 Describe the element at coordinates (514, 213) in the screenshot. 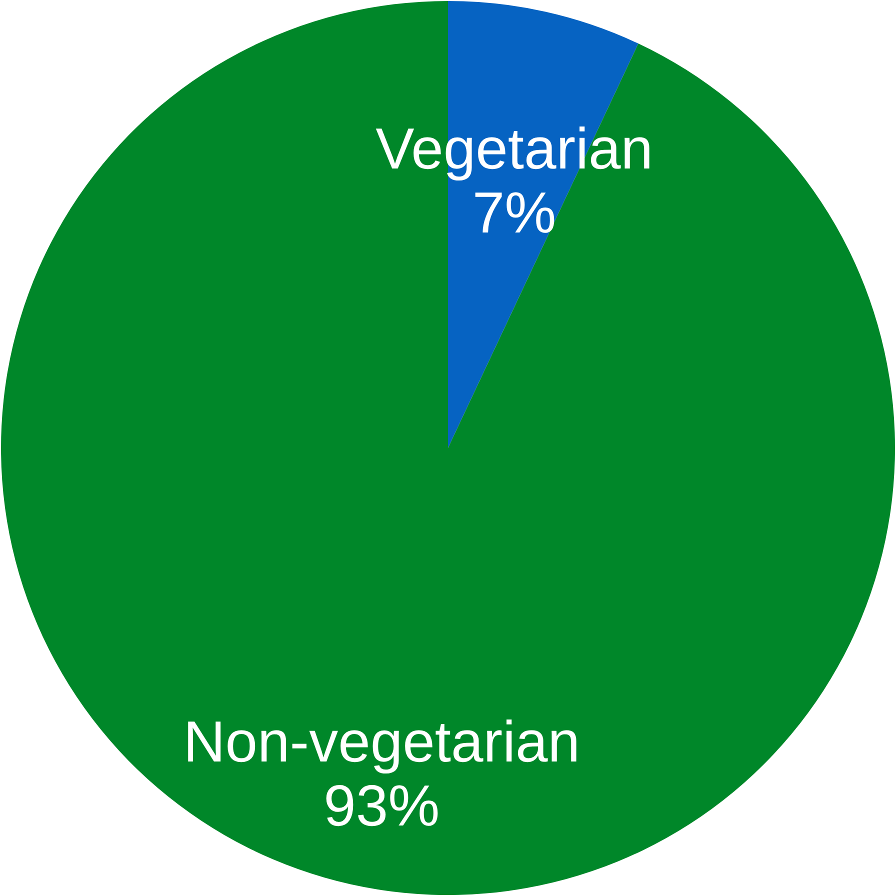

I see `data-label: 7%` at that location.